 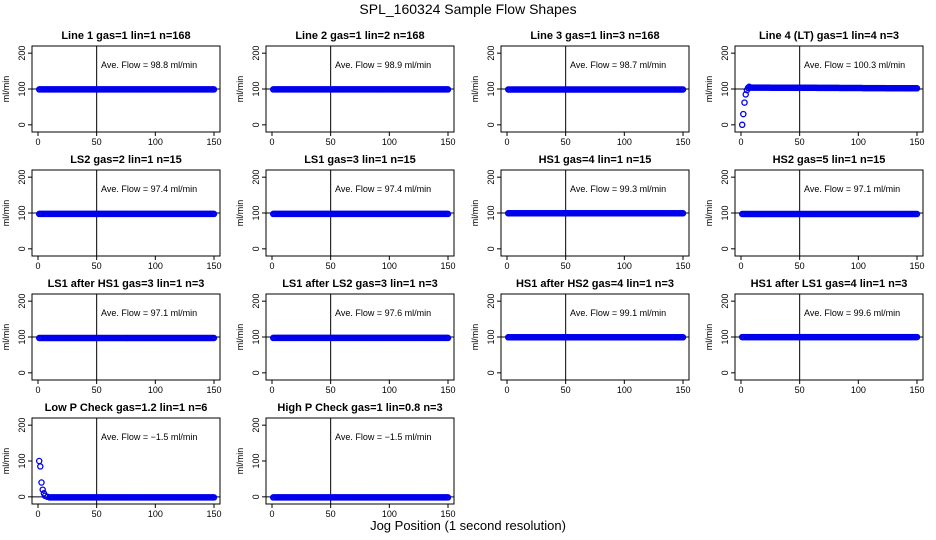 I want to click on average-flow-annotation: Ave. Flow = −1.5 ml/min, so click(x=383, y=437).